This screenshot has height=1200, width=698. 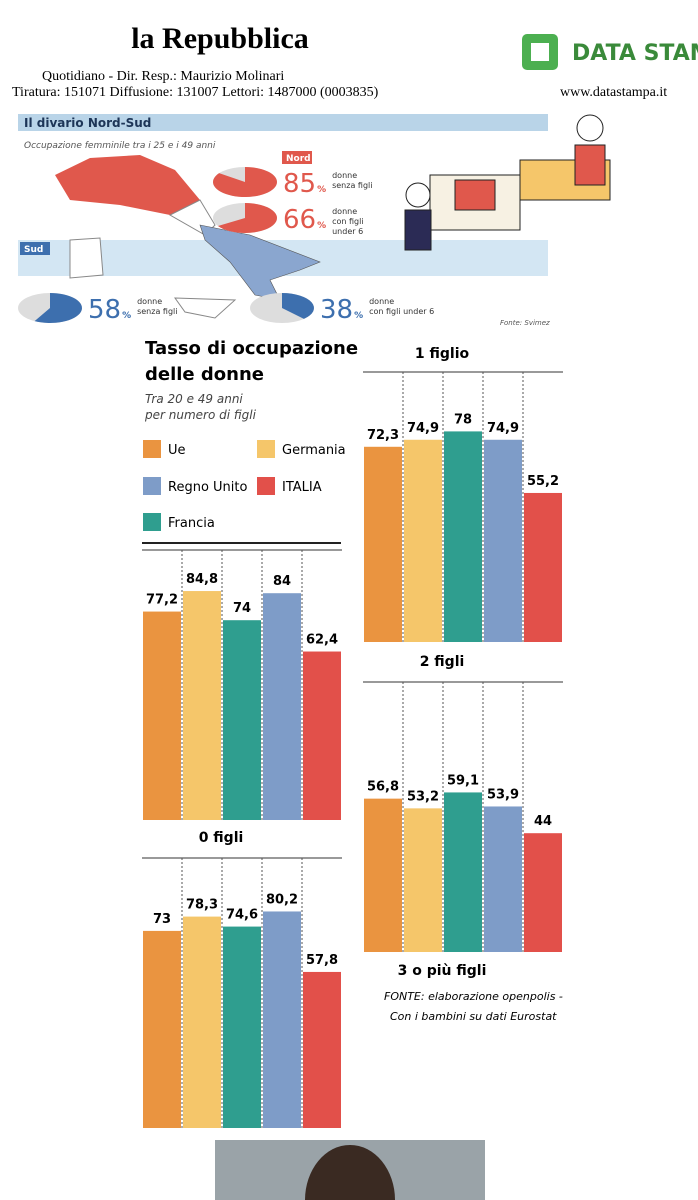 What do you see at coordinates (162, 600) in the screenshot?
I see `value-label: 77,2` at bounding box center [162, 600].